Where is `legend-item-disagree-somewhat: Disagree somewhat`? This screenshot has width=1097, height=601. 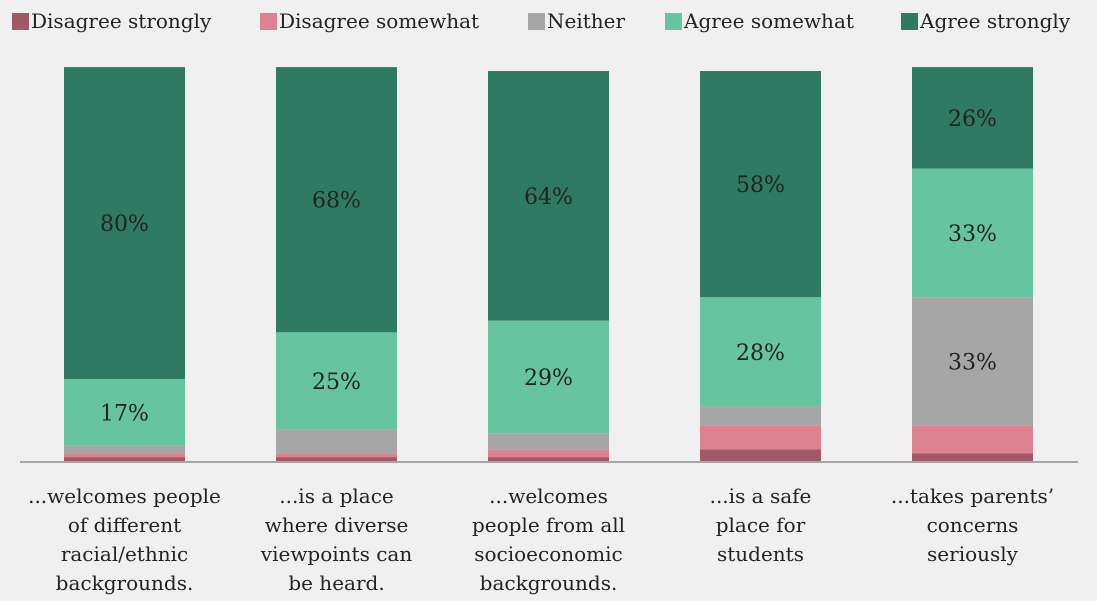
legend-item-disagree-somewhat: Disagree somewhat is located at coordinates (369, 21).